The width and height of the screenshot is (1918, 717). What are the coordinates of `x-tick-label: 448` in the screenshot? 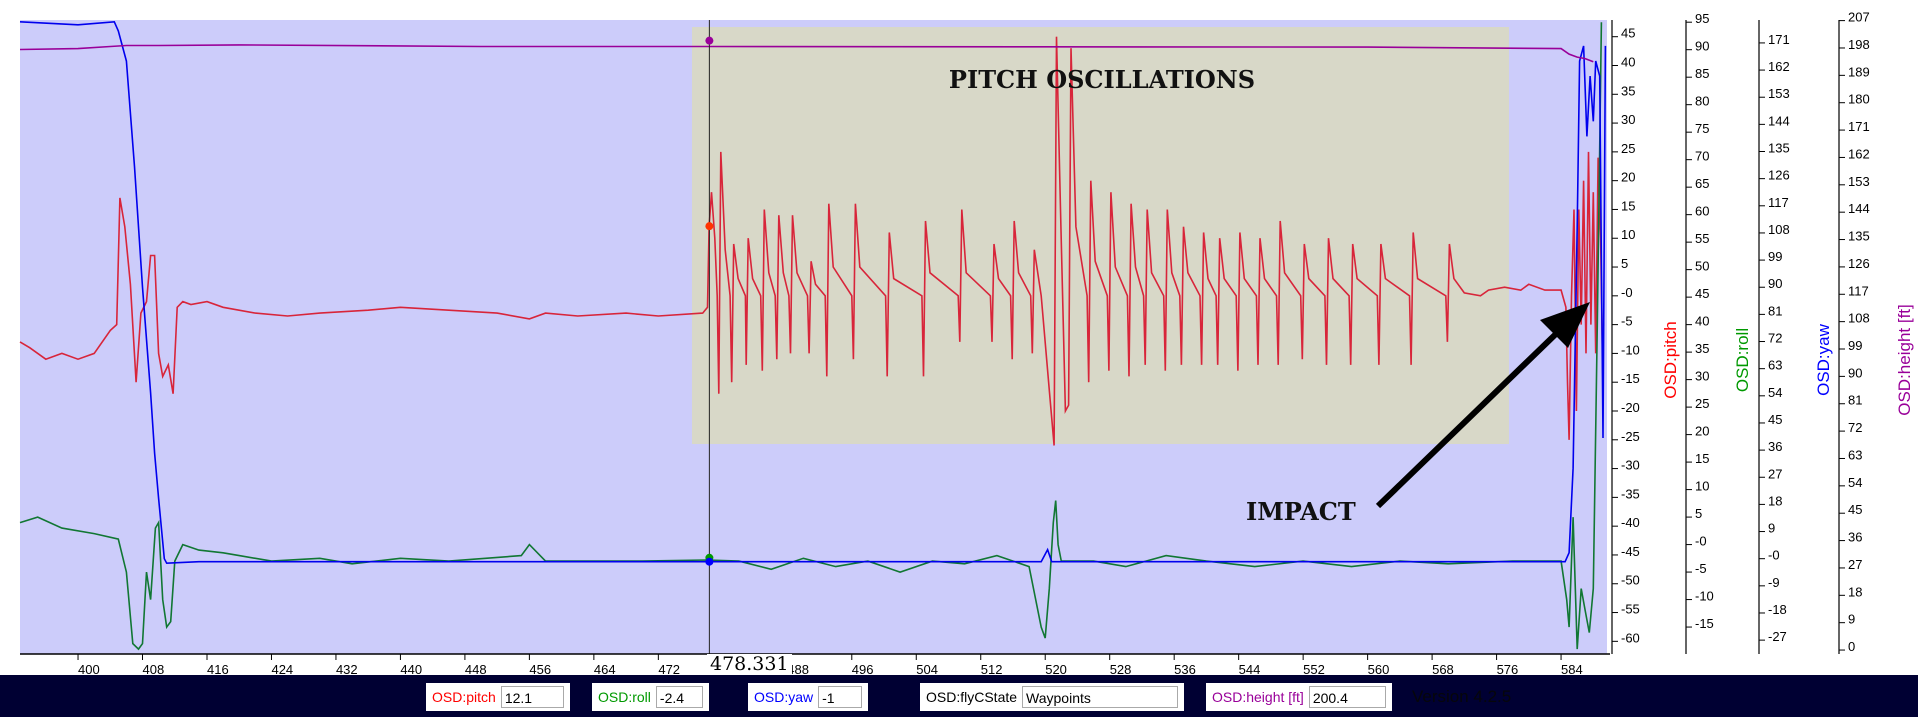 It's located at (476, 668).